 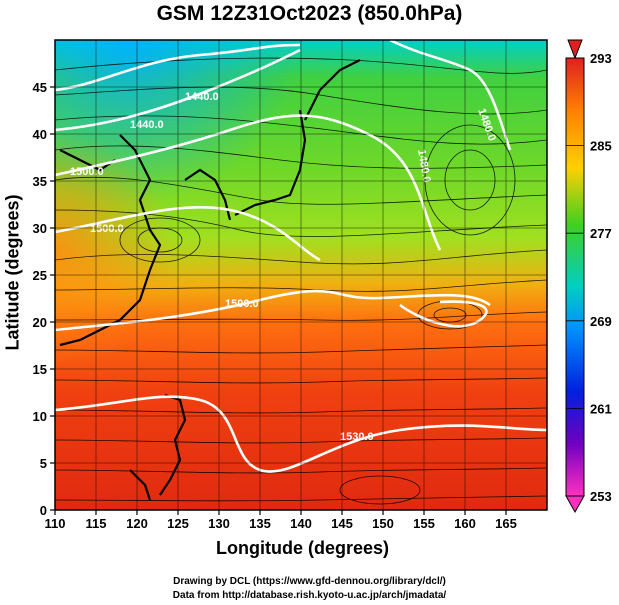 I want to click on y-tick-label: 0, so click(x=43, y=510).